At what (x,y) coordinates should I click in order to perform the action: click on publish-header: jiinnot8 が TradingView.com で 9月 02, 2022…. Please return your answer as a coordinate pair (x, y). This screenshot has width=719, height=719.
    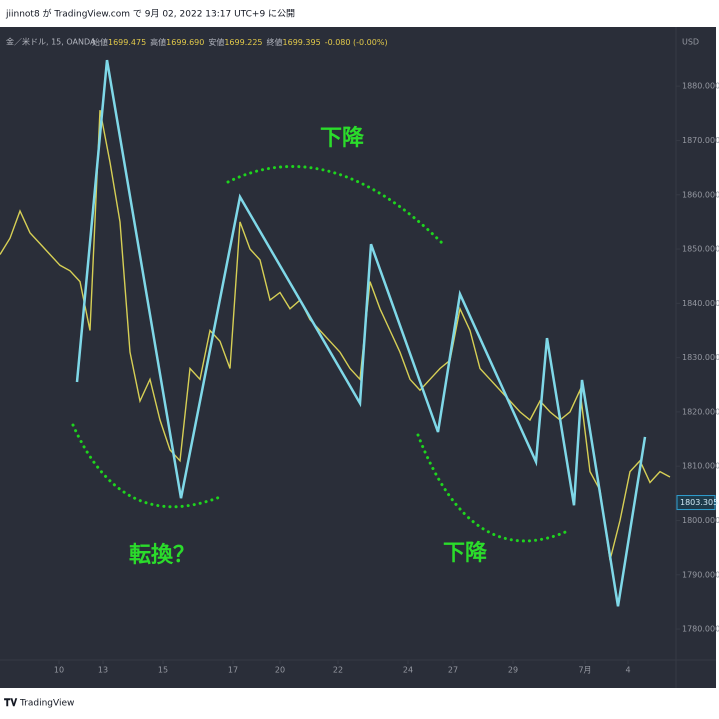
    Looking at the image, I should click on (150, 14).